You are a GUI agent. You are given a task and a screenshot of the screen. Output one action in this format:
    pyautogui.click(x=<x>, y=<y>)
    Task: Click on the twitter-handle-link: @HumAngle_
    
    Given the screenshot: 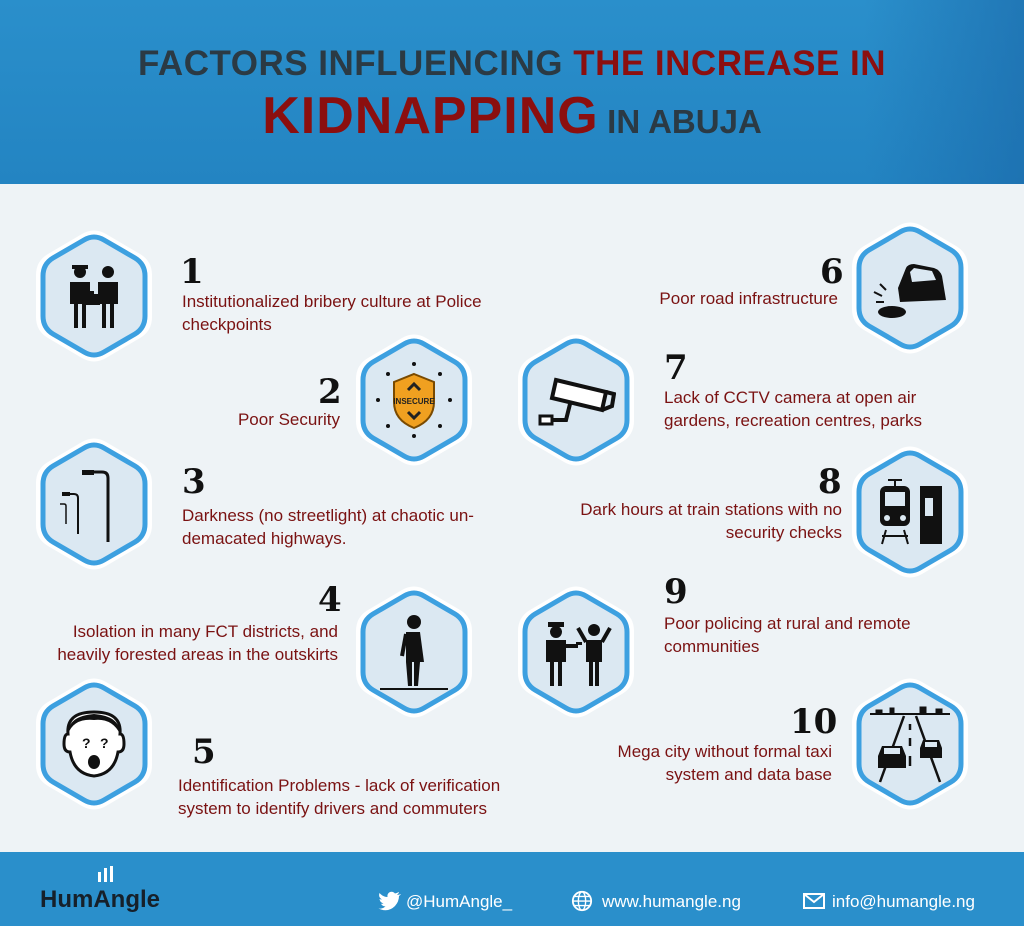 What is the action you would take?
    pyautogui.click(x=459, y=901)
    